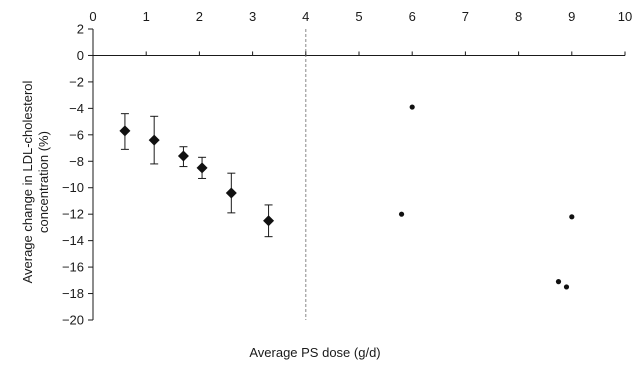 The height and width of the screenshot is (365, 640). Describe the element at coordinates (27, 181) in the screenshot. I see `y-axis-title-line-1: Average change in LDL-cholesterol` at that location.